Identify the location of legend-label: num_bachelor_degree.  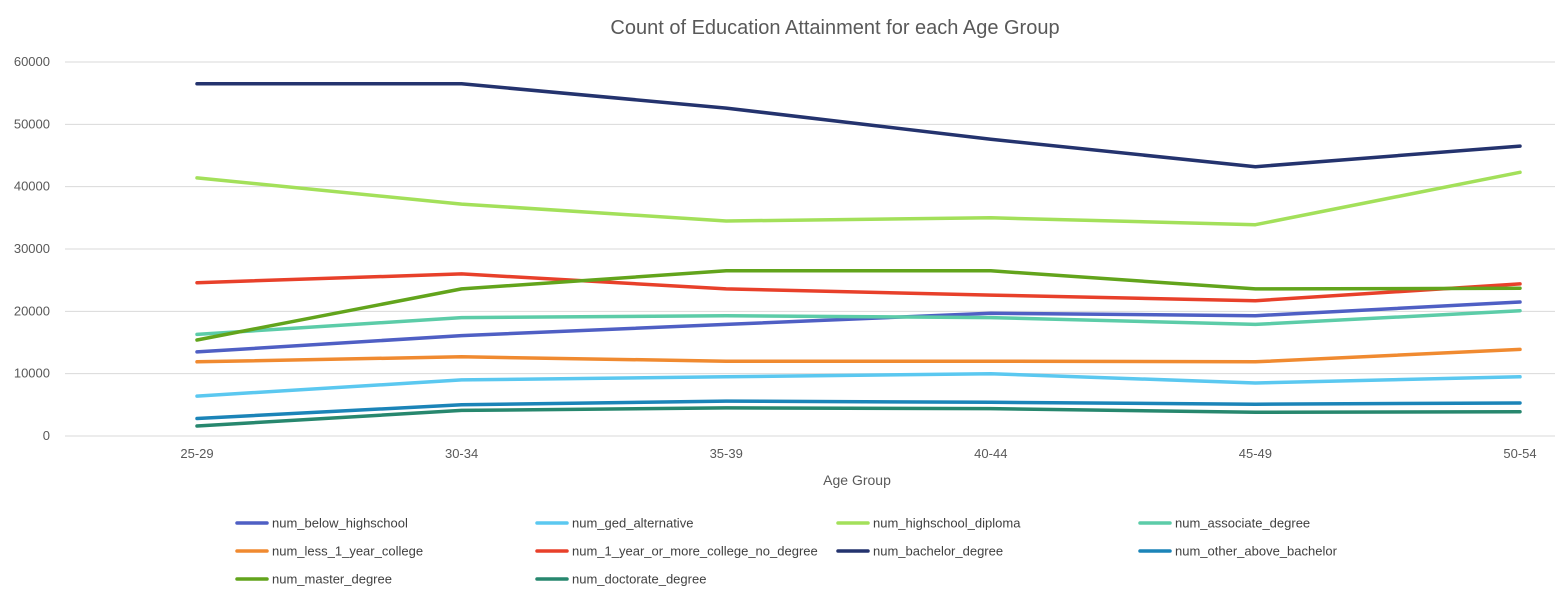
(938, 551).